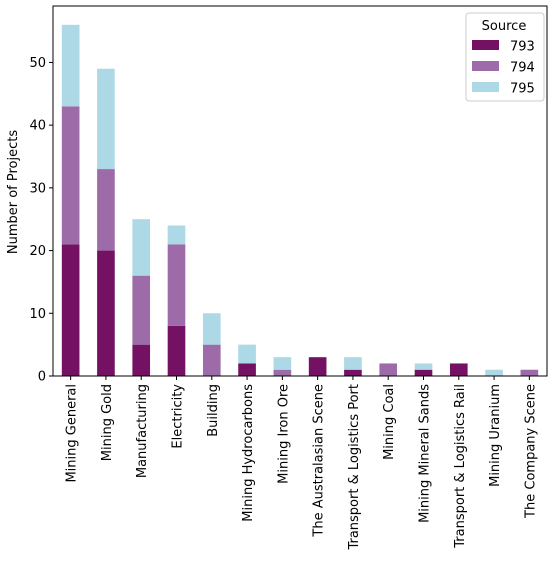 The width and height of the screenshot is (556, 567). What do you see at coordinates (504, 26) in the screenshot?
I see `legend-title: Source` at bounding box center [504, 26].